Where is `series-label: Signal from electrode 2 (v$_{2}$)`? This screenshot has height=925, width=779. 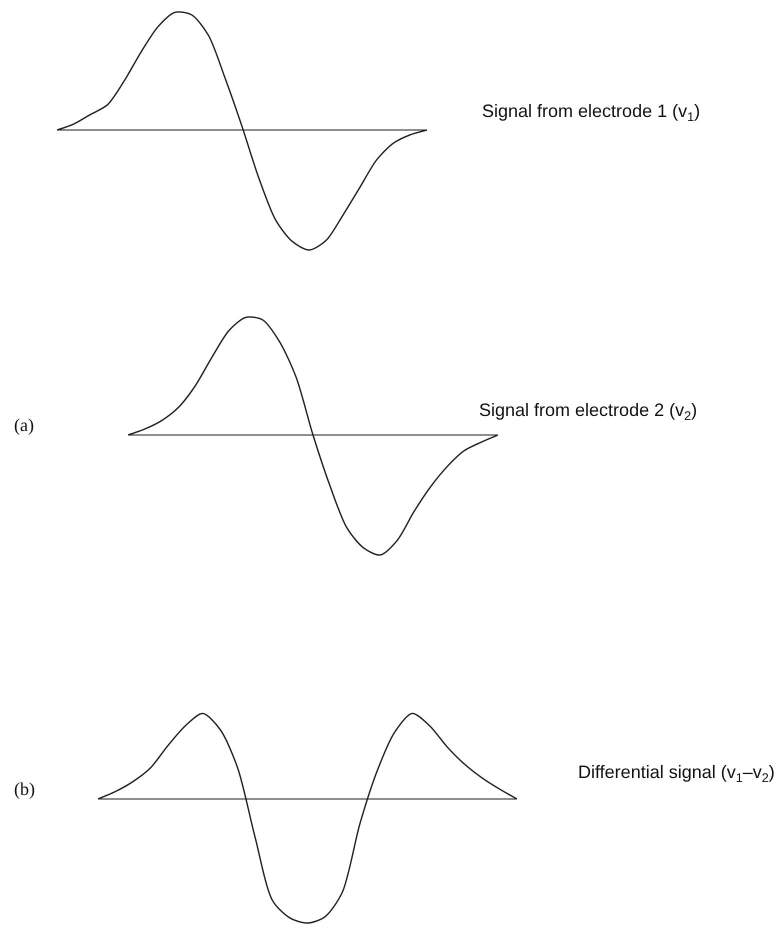 series-label: Signal from electrode 2 (v$_{2}$) is located at coordinates (588, 411).